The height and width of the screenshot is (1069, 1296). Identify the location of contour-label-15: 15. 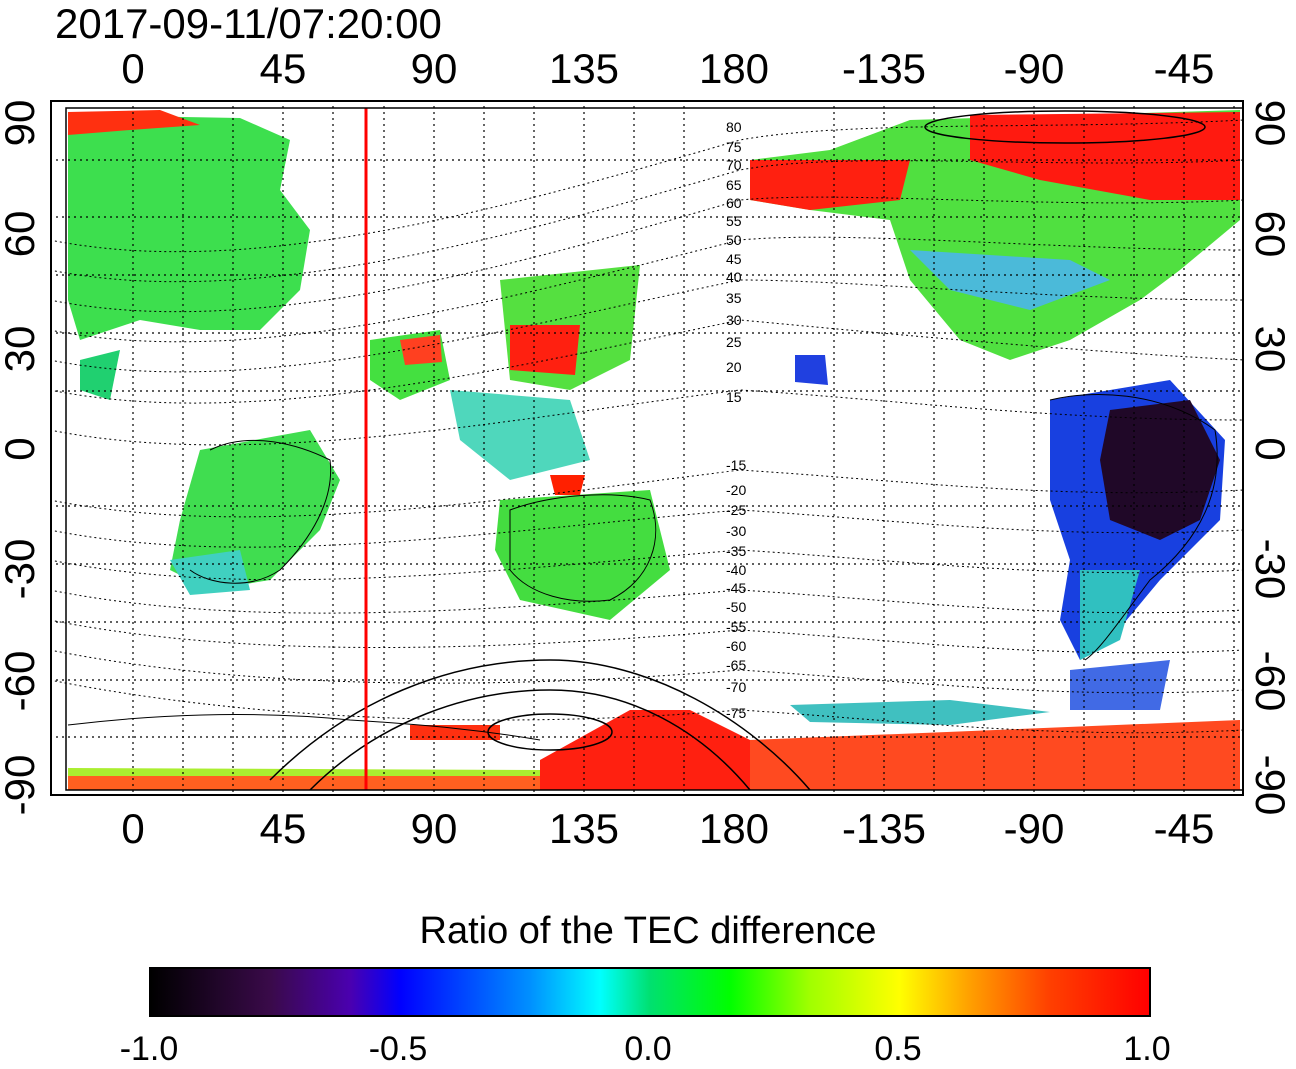
(734, 397).